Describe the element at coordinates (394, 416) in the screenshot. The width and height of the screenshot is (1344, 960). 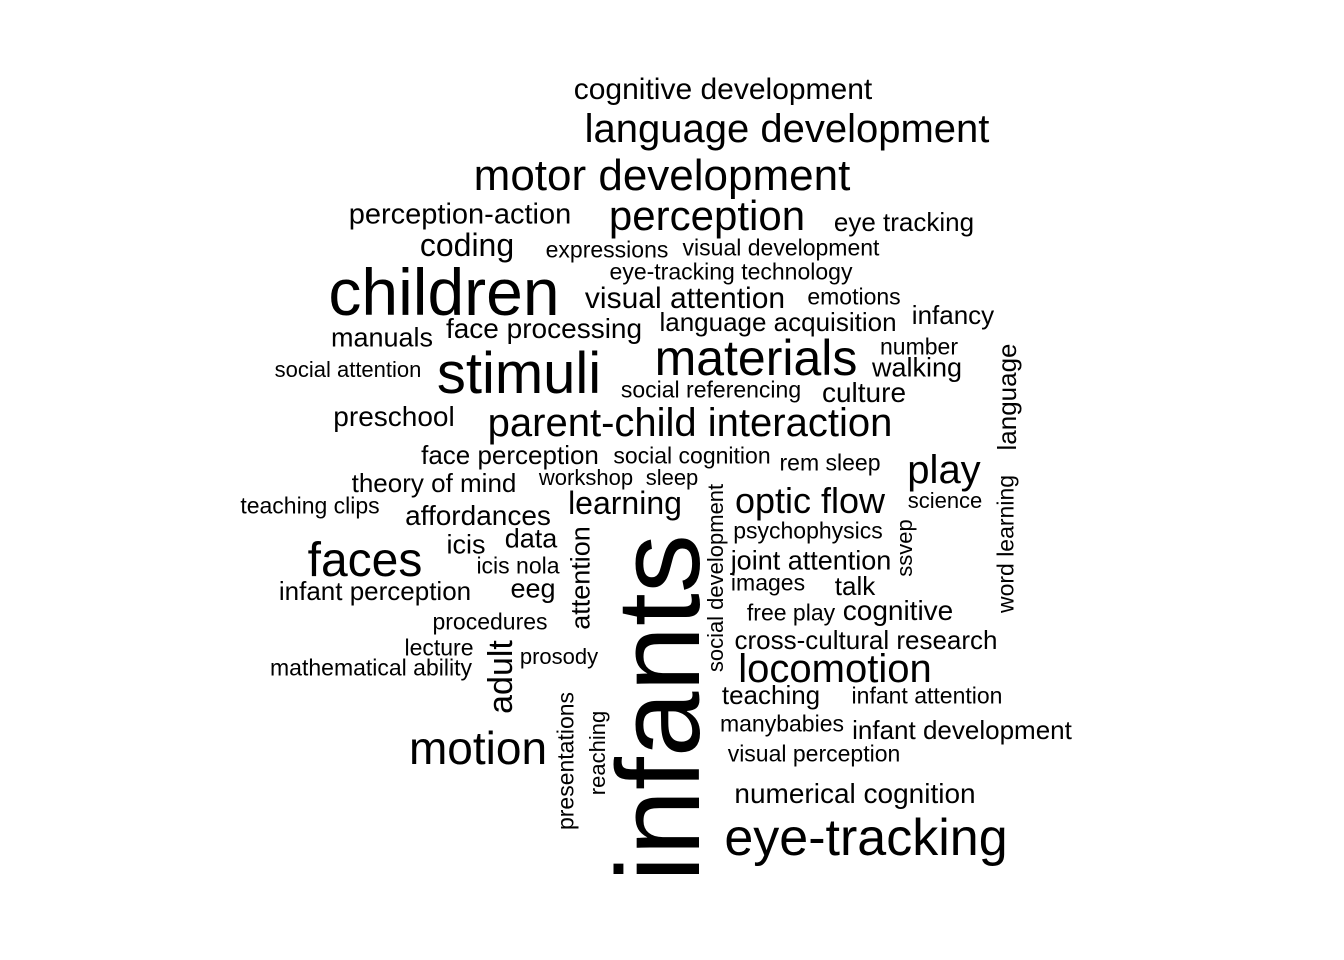
I see `word: preschool` at that location.